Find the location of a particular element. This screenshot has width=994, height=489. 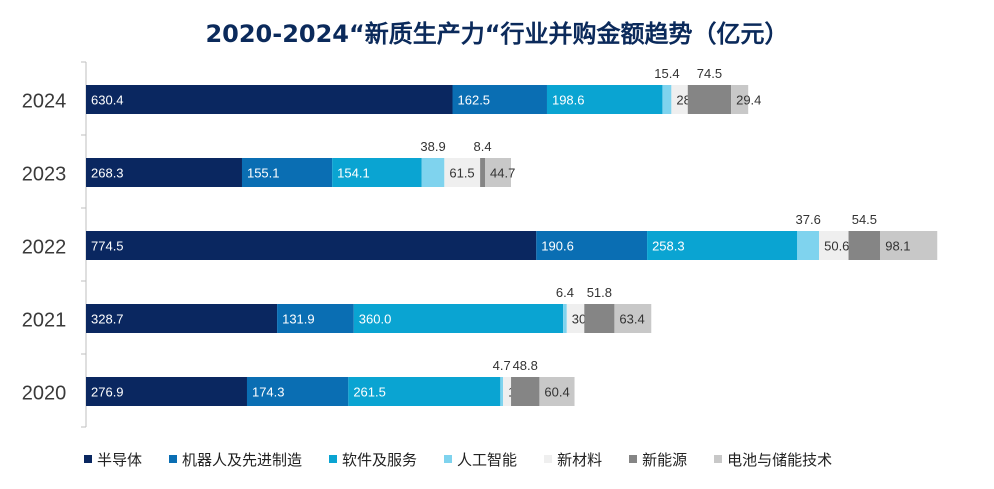

legend-item: 人工智能 is located at coordinates (480, 459).